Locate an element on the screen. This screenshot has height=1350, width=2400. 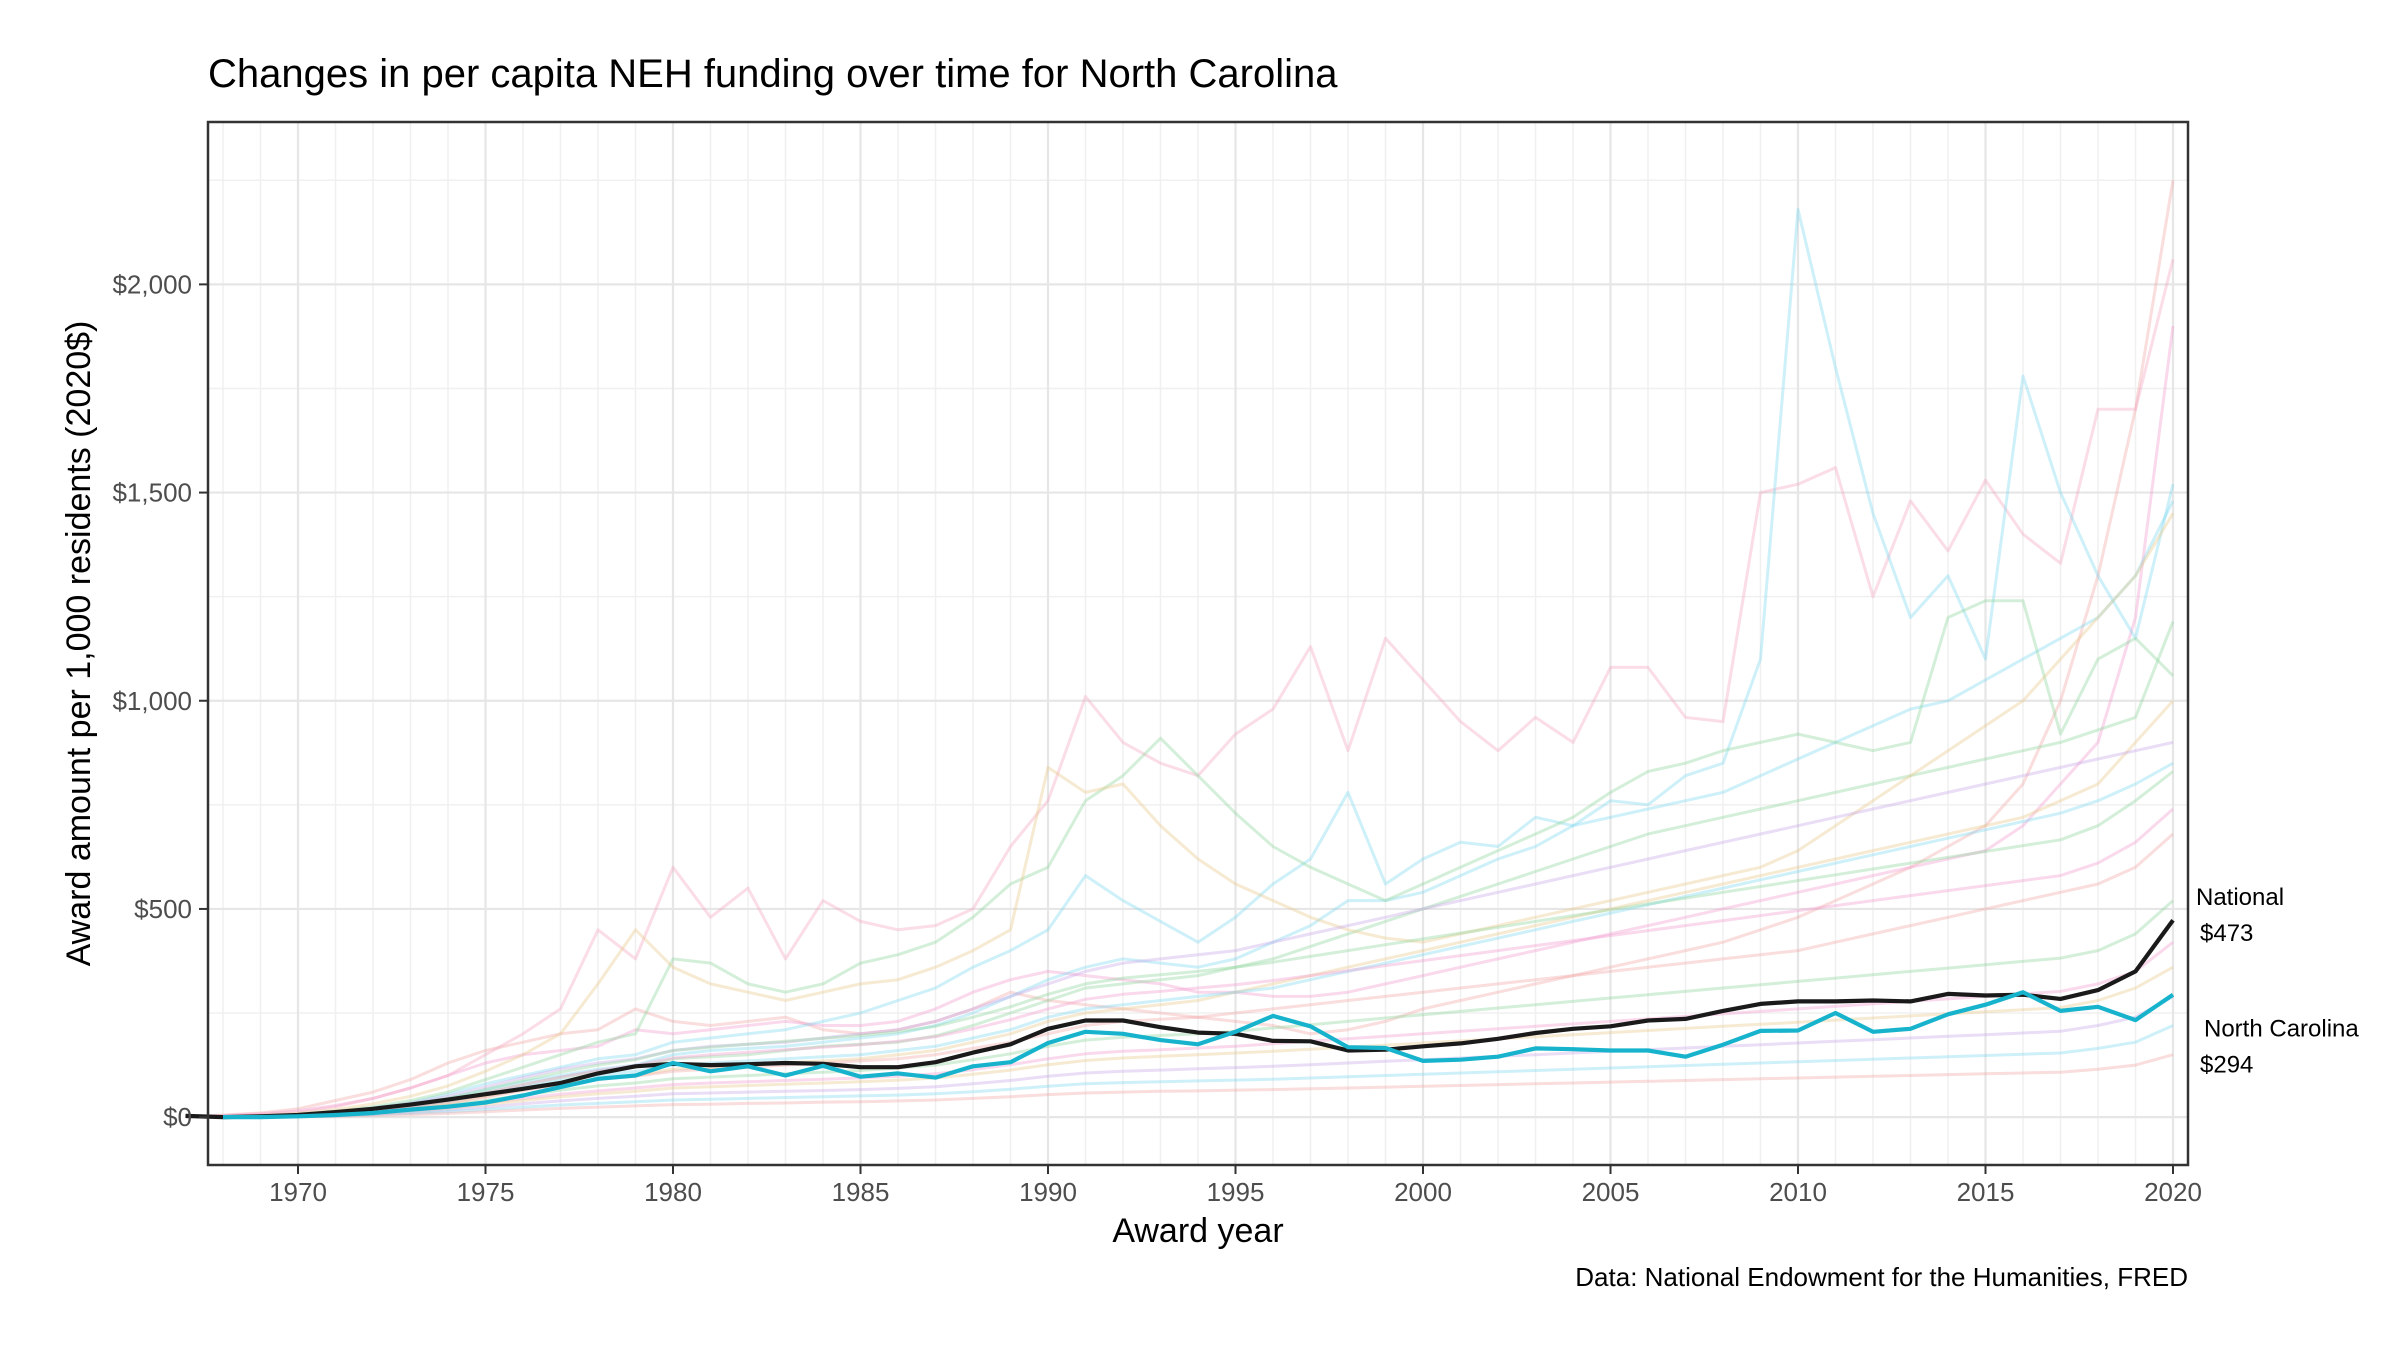
x-tick-label: 1985 is located at coordinates (861, 1192).